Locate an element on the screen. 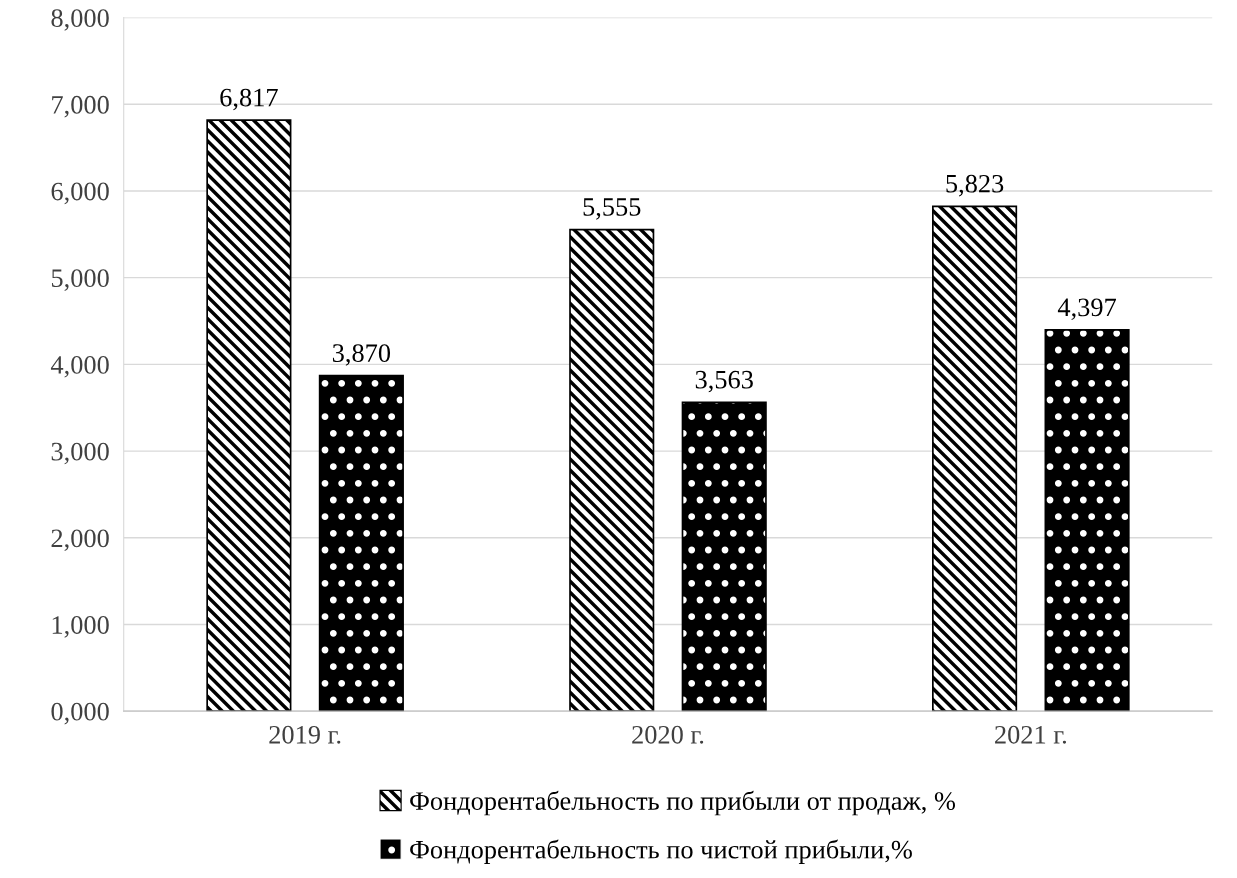 The height and width of the screenshot is (878, 1237). x-tick-label: 2020 г. is located at coordinates (668, 734).